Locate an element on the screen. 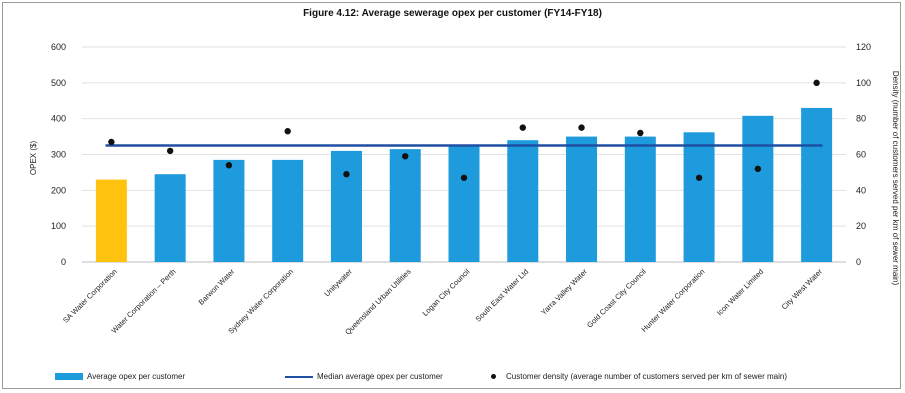  y-tick-label: 0 is located at coordinates (63, 262).